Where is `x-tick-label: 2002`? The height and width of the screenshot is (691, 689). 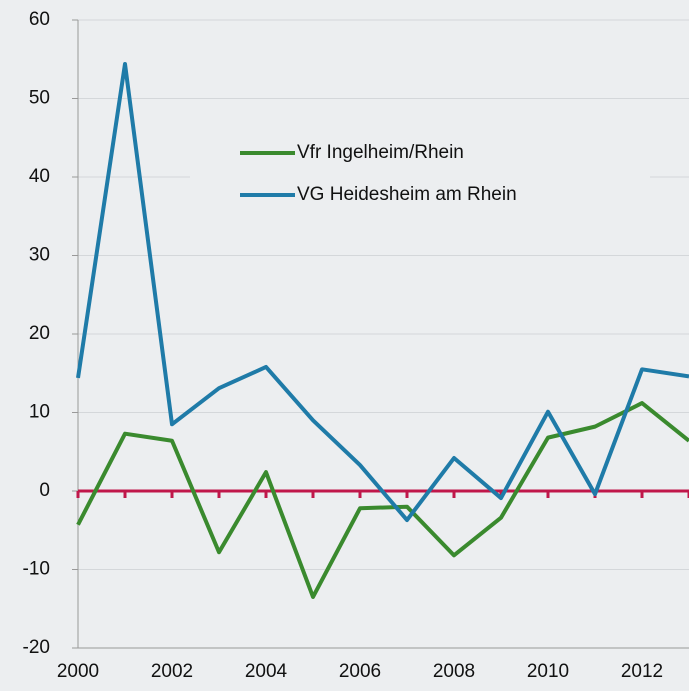
x-tick-label: 2002 is located at coordinates (172, 671).